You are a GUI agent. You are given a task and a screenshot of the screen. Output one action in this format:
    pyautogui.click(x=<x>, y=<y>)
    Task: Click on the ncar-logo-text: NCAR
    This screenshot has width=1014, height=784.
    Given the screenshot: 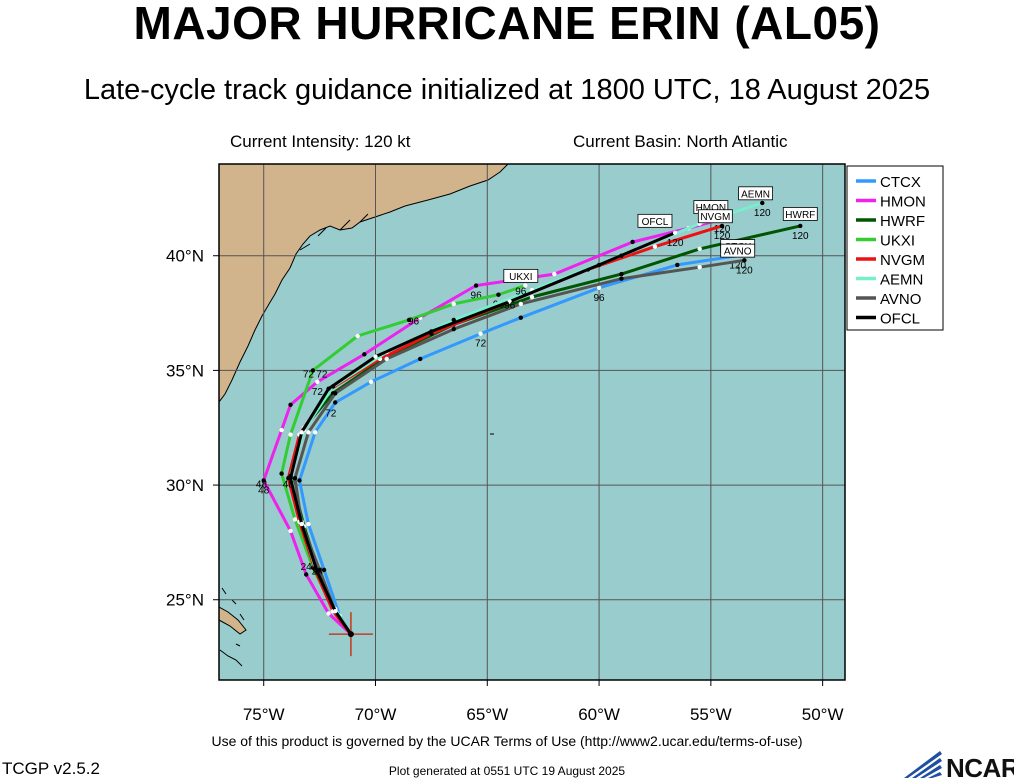 What is the action you would take?
    pyautogui.click(x=980, y=768)
    